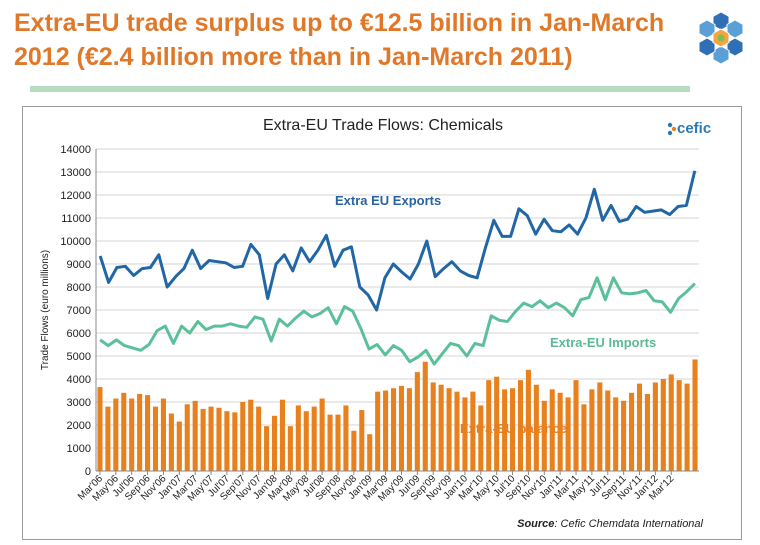  Describe the element at coordinates (672, 129) in the screenshot. I see `cefic-mark-icon` at that location.